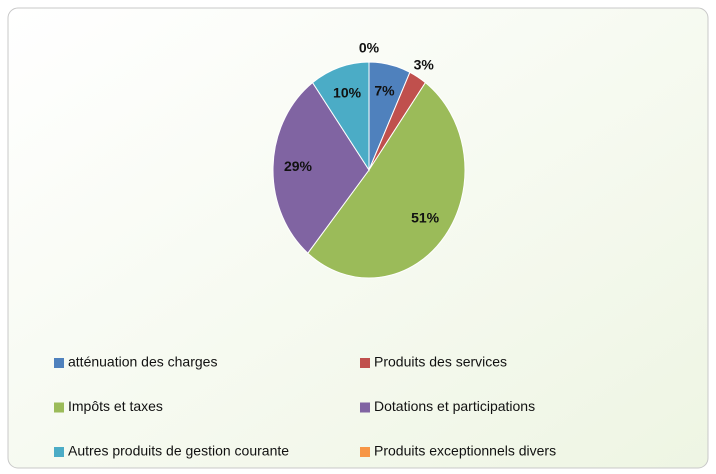 This screenshot has width=716, height=474. I want to click on data-label: 3%, so click(424, 65).